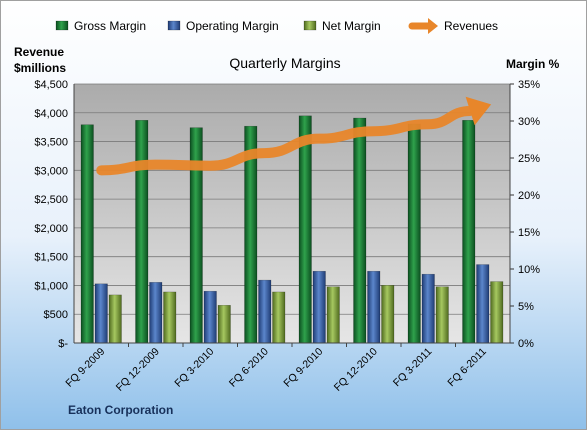 This screenshot has height=435, width=587. What do you see at coordinates (51, 114) in the screenshot?
I see `left-tick-label: $4,000` at bounding box center [51, 114].